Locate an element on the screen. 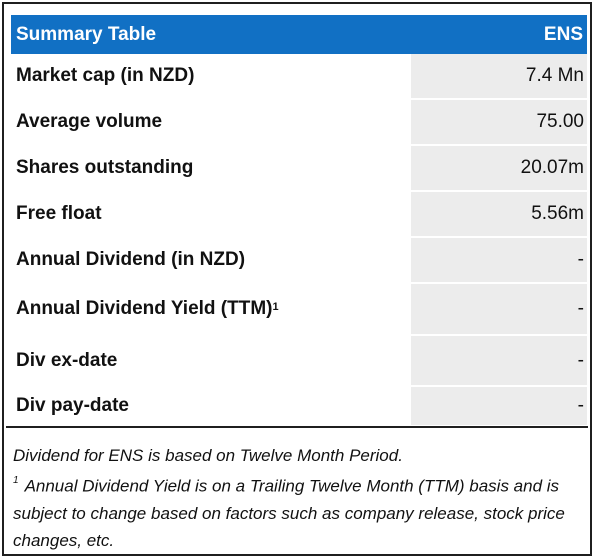 The width and height of the screenshot is (596, 560). row-label: Div pay-date is located at coordinates (72, 405).